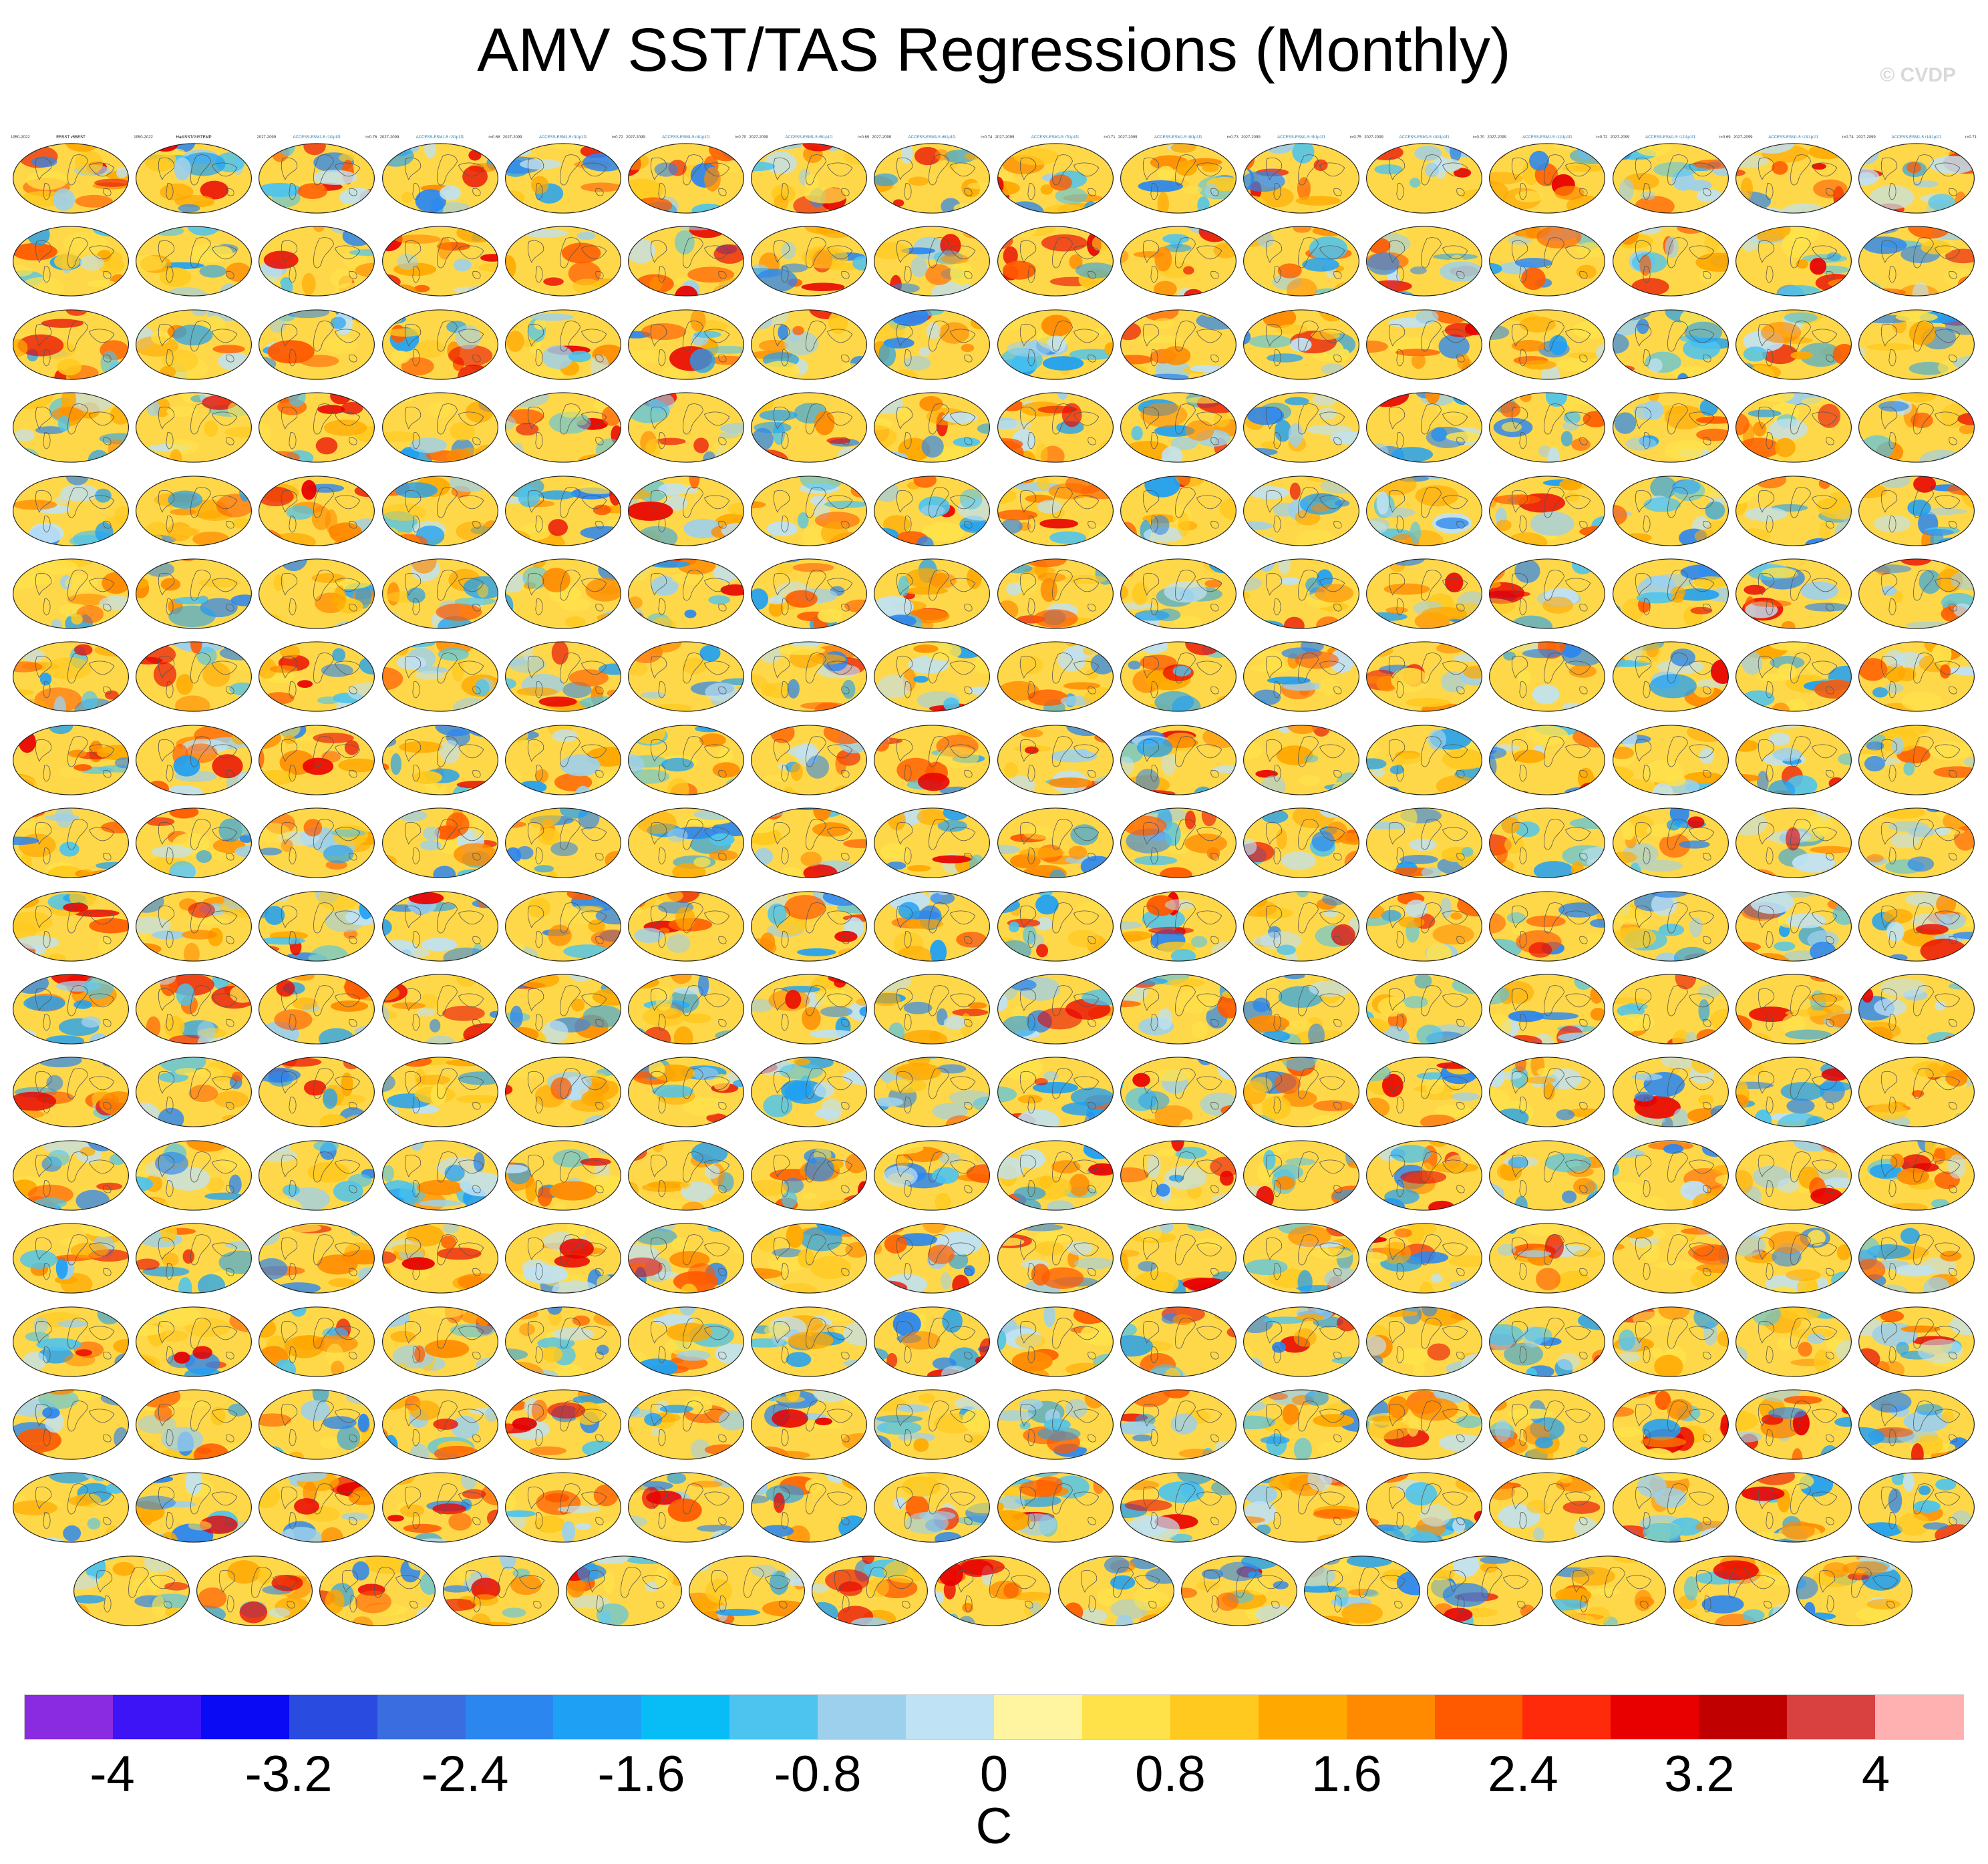  Describe the element at coordinates (597, 1717) in the screenshot. I see `colorbar-swatch` at that location.